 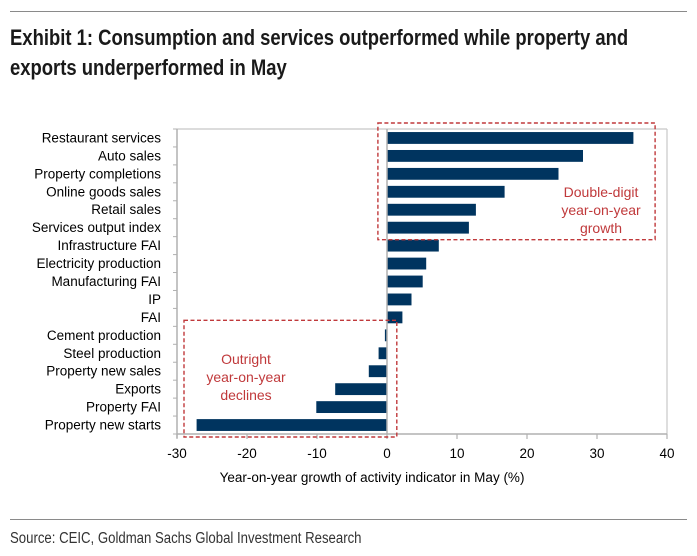 What do you see at coordinates (431, 209) in the screenshot?
I see `bar-retail-sales` at bounding box center [431, 209].